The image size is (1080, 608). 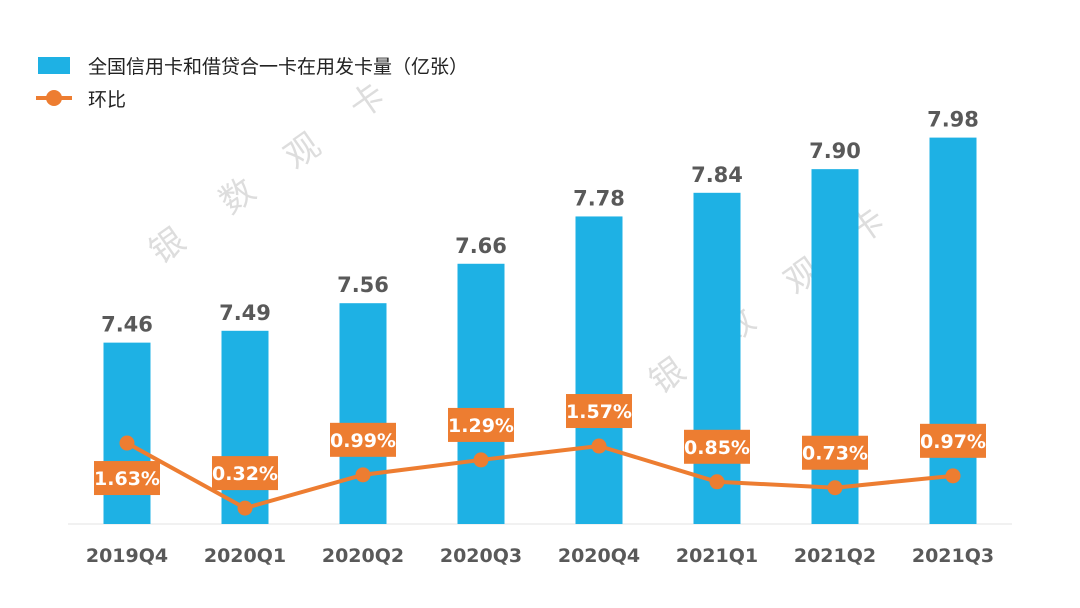 I want to click on watermark-group-1: 银 数 观 卡, so click(x=267, y=173).